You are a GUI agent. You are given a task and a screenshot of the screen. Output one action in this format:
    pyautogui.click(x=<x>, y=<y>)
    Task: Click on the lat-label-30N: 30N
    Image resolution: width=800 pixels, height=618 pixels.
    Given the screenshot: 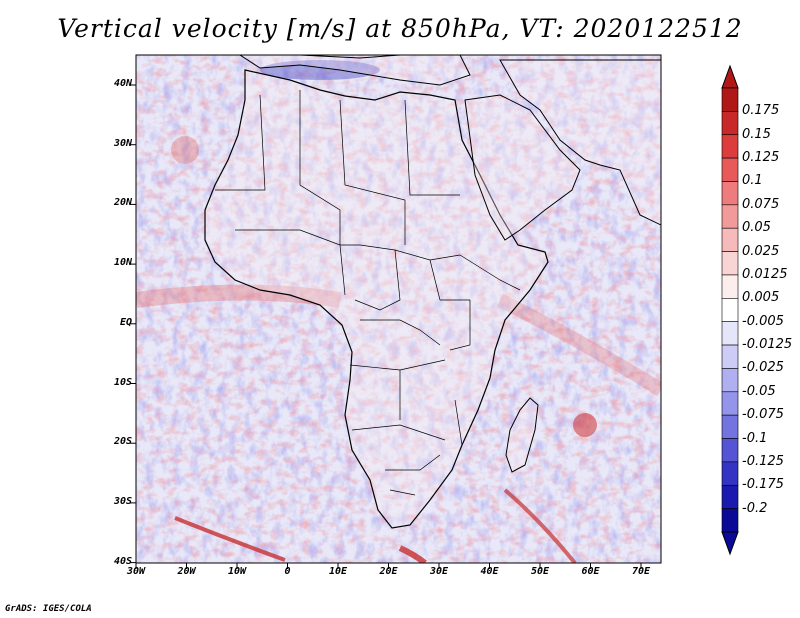 What is the action you would take?
    pyautogui.click(x=122, y=143)
    